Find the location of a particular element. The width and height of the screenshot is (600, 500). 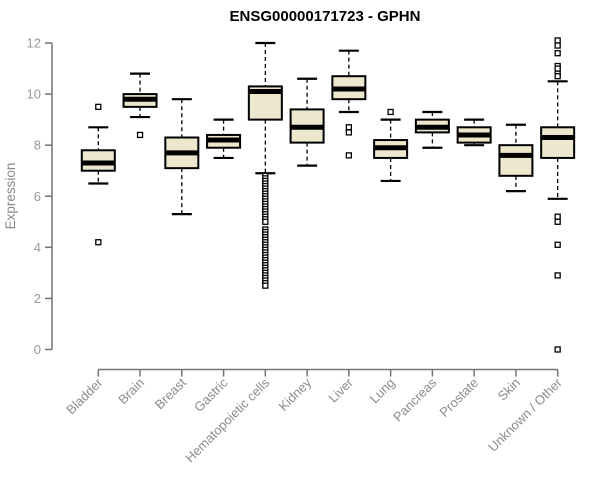

chart-title: ENSG00000171723 - GPHN is located at coordinates (325, 16).